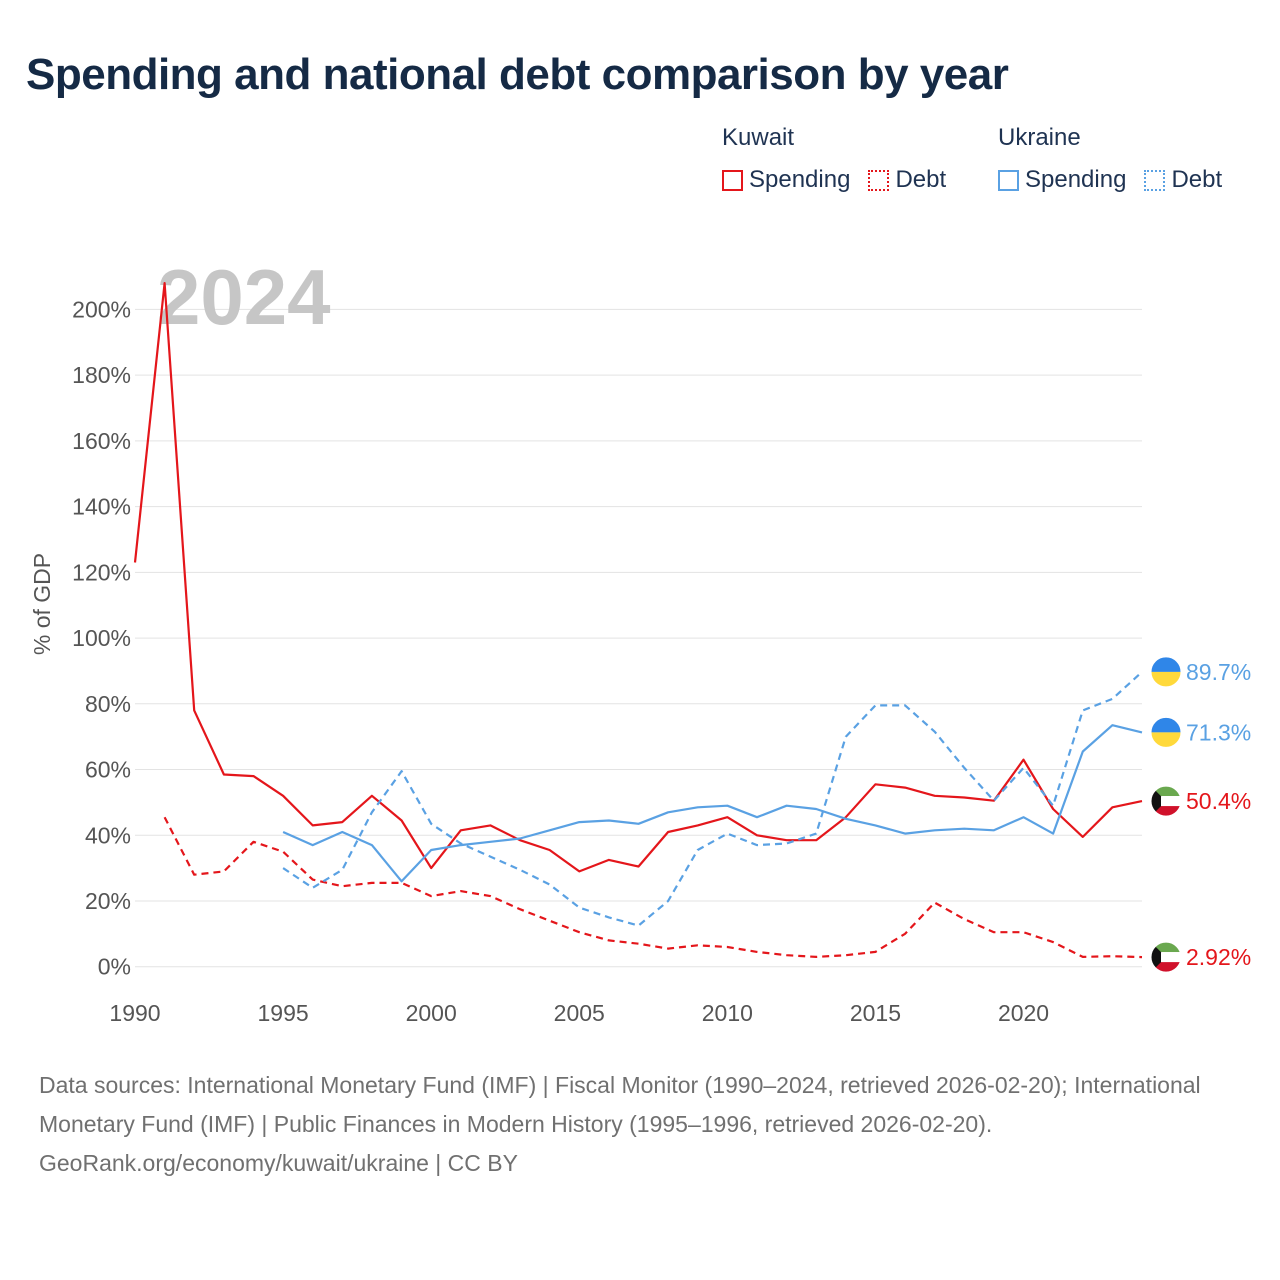 This screenshot has height=1280, width=1280. Describe the element at coordinates (1218, 732) in the screenshot. I see `end-value-label: 71.3%` at that location.